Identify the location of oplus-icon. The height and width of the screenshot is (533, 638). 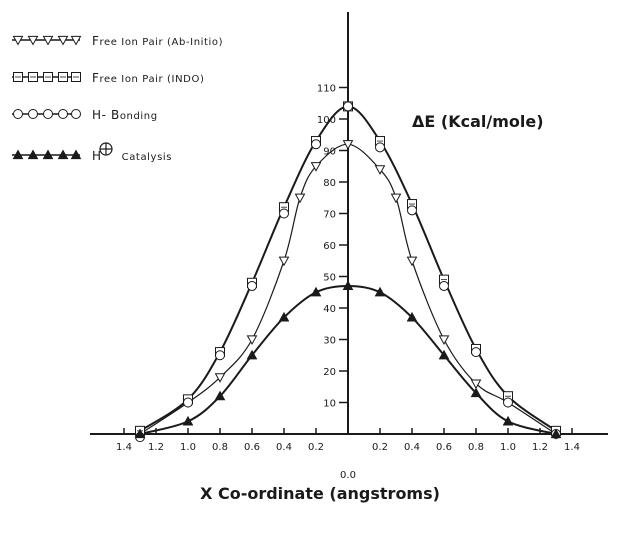
(106, 149).